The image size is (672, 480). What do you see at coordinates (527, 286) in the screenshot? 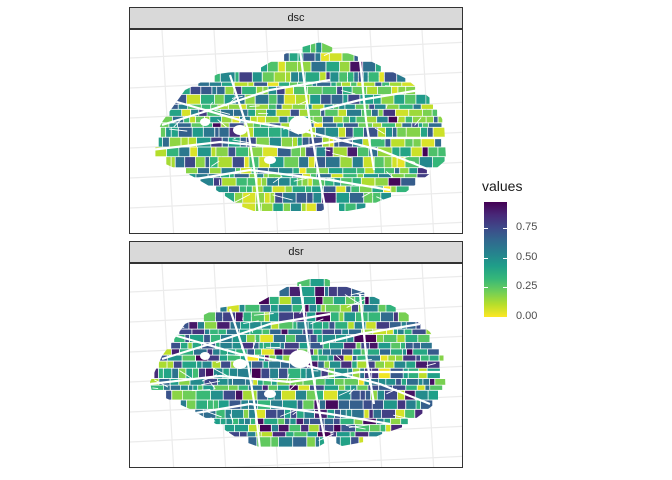
I see `legend-tick-label: 0.25` at bounding box center [527, 286].